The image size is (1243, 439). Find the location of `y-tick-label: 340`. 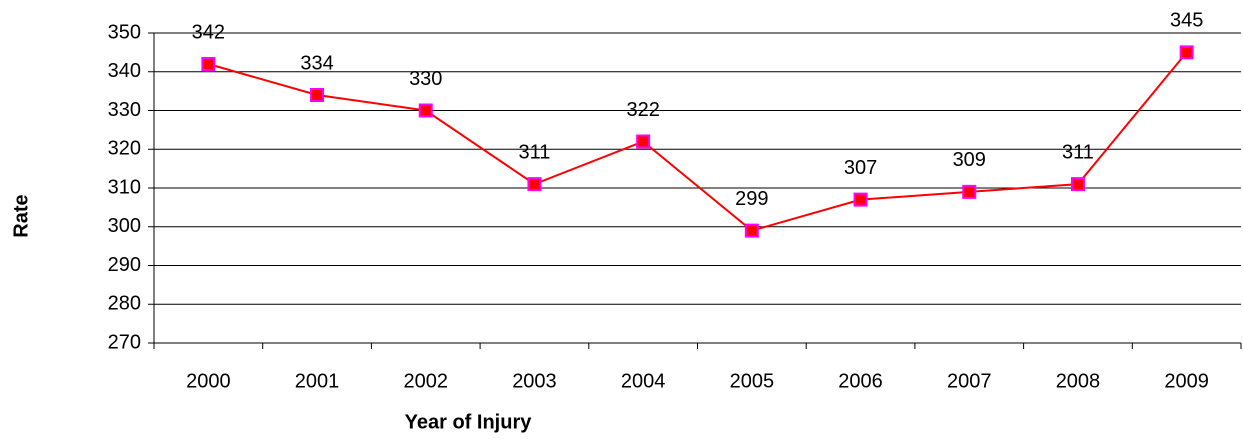

y-tick-label: 340 is located at coordinates (124, 71).